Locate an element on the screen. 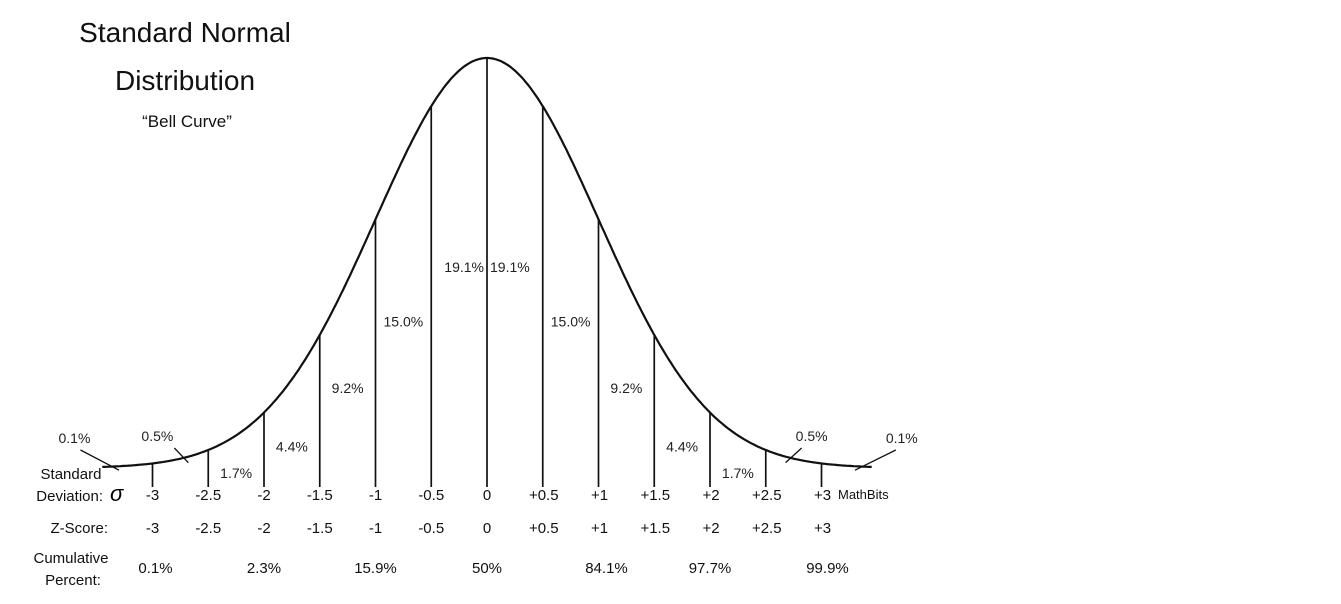  sd-tick-label: +0.5 is located at coordinates (544, 495).